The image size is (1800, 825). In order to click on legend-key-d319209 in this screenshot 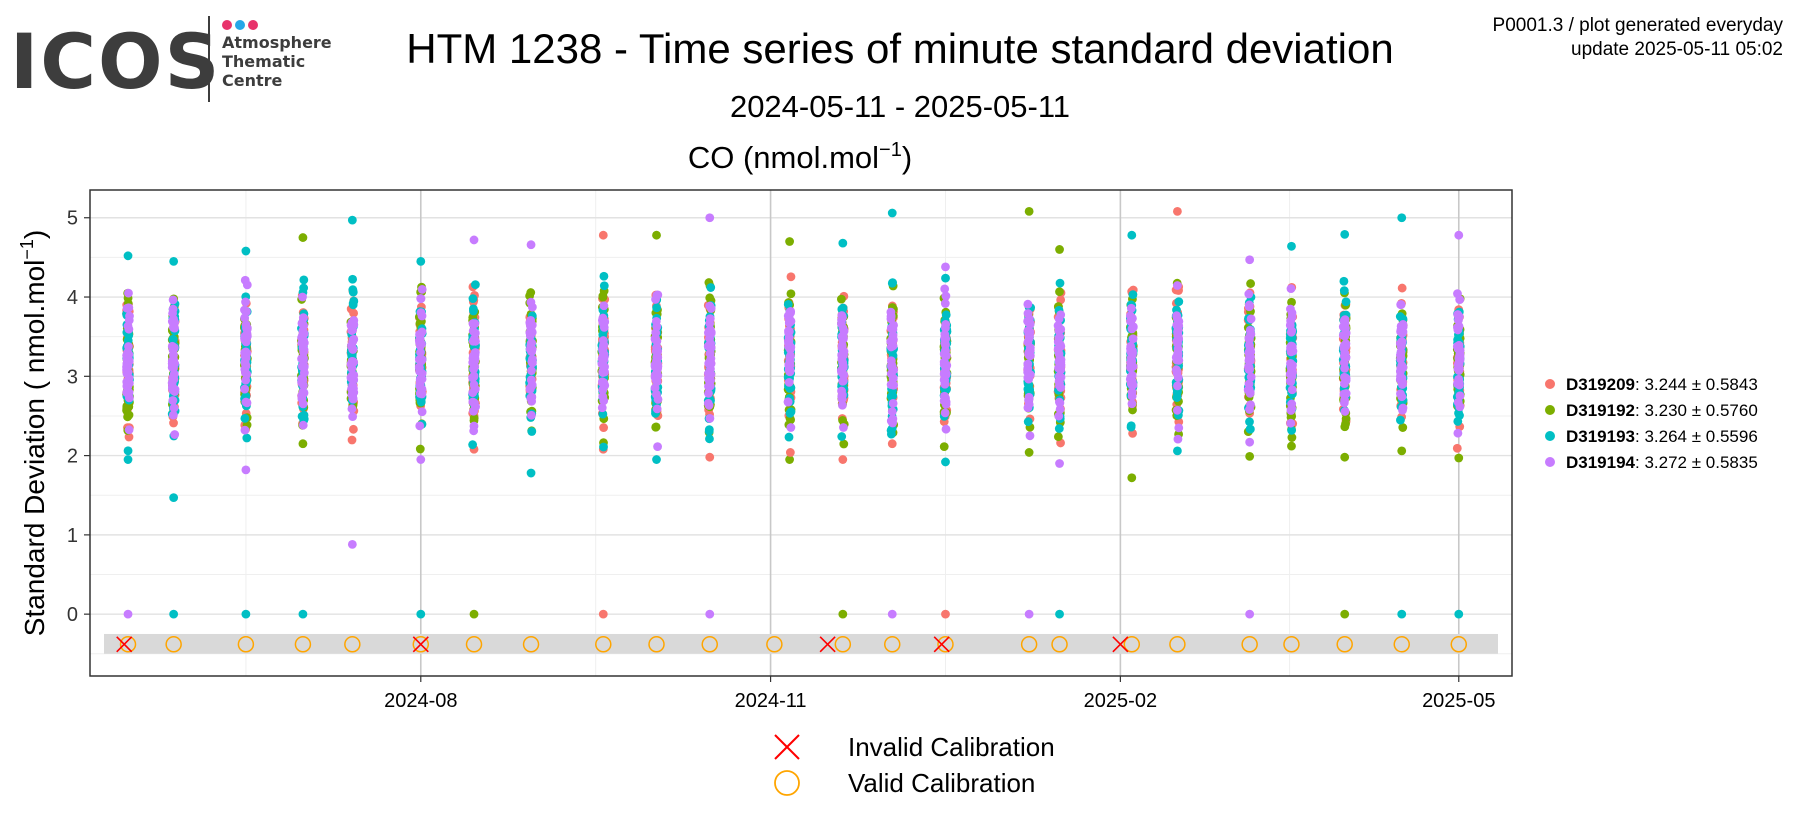, I will do `click(1550, 384)`.